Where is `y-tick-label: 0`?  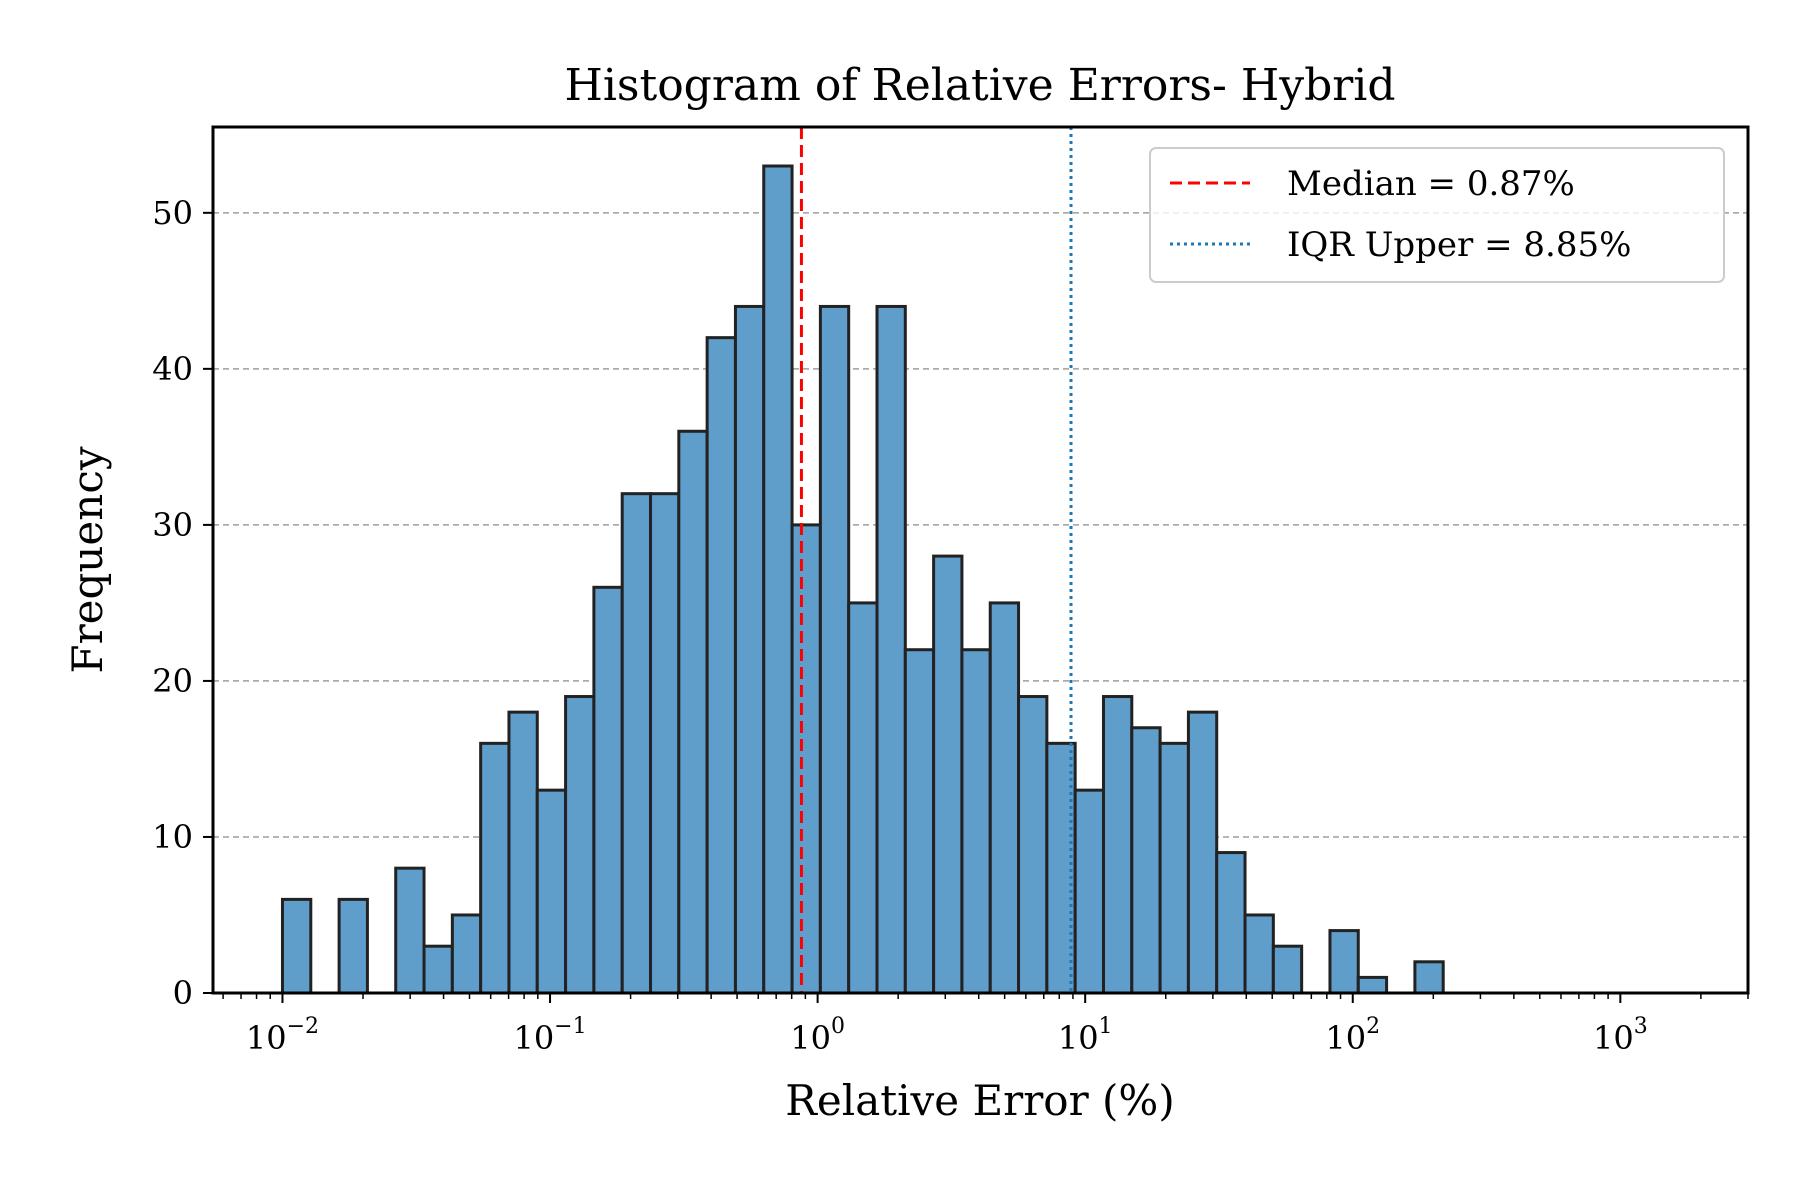 y-tick-label: 0 is located at coordinates (183, 993).